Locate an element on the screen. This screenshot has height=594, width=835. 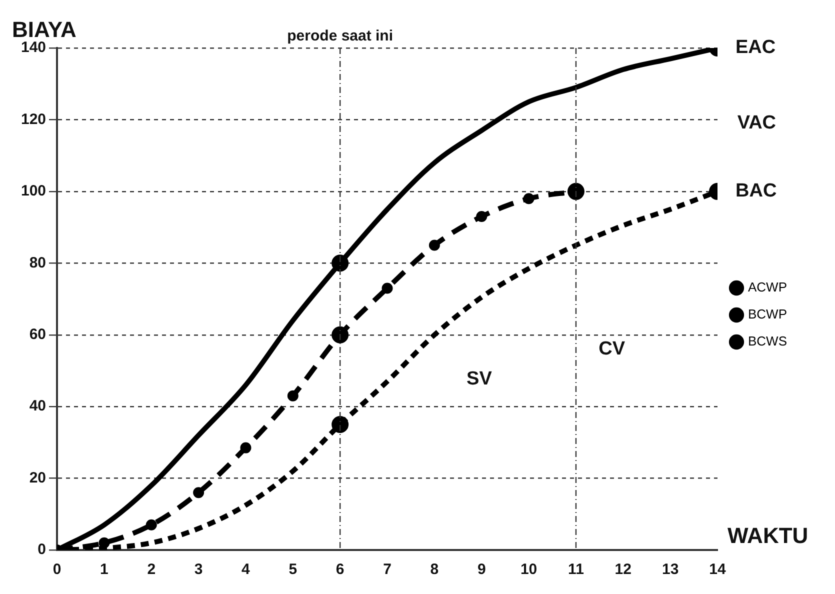
x-tick-label: 10 is located at coordinates (529, 569).